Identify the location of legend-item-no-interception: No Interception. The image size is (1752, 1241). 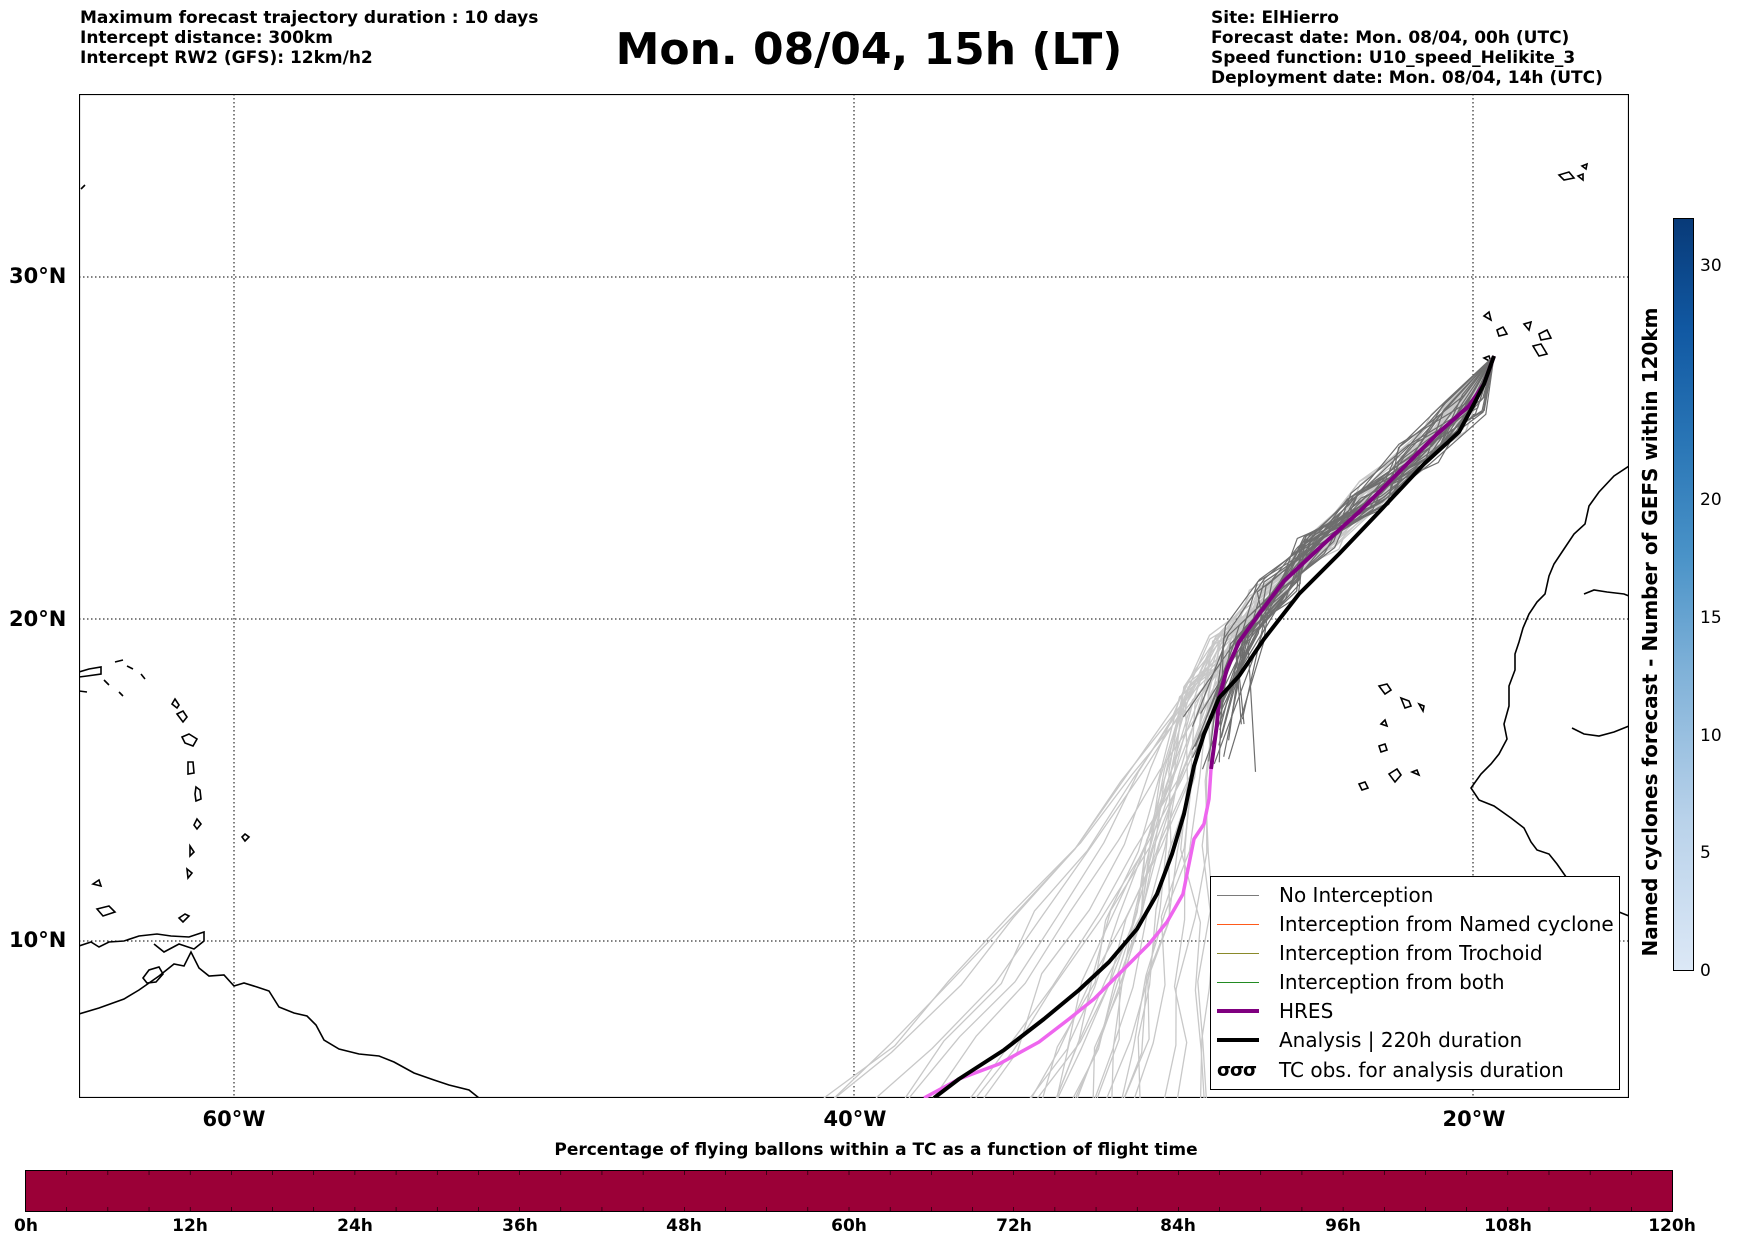
(1325, 895).